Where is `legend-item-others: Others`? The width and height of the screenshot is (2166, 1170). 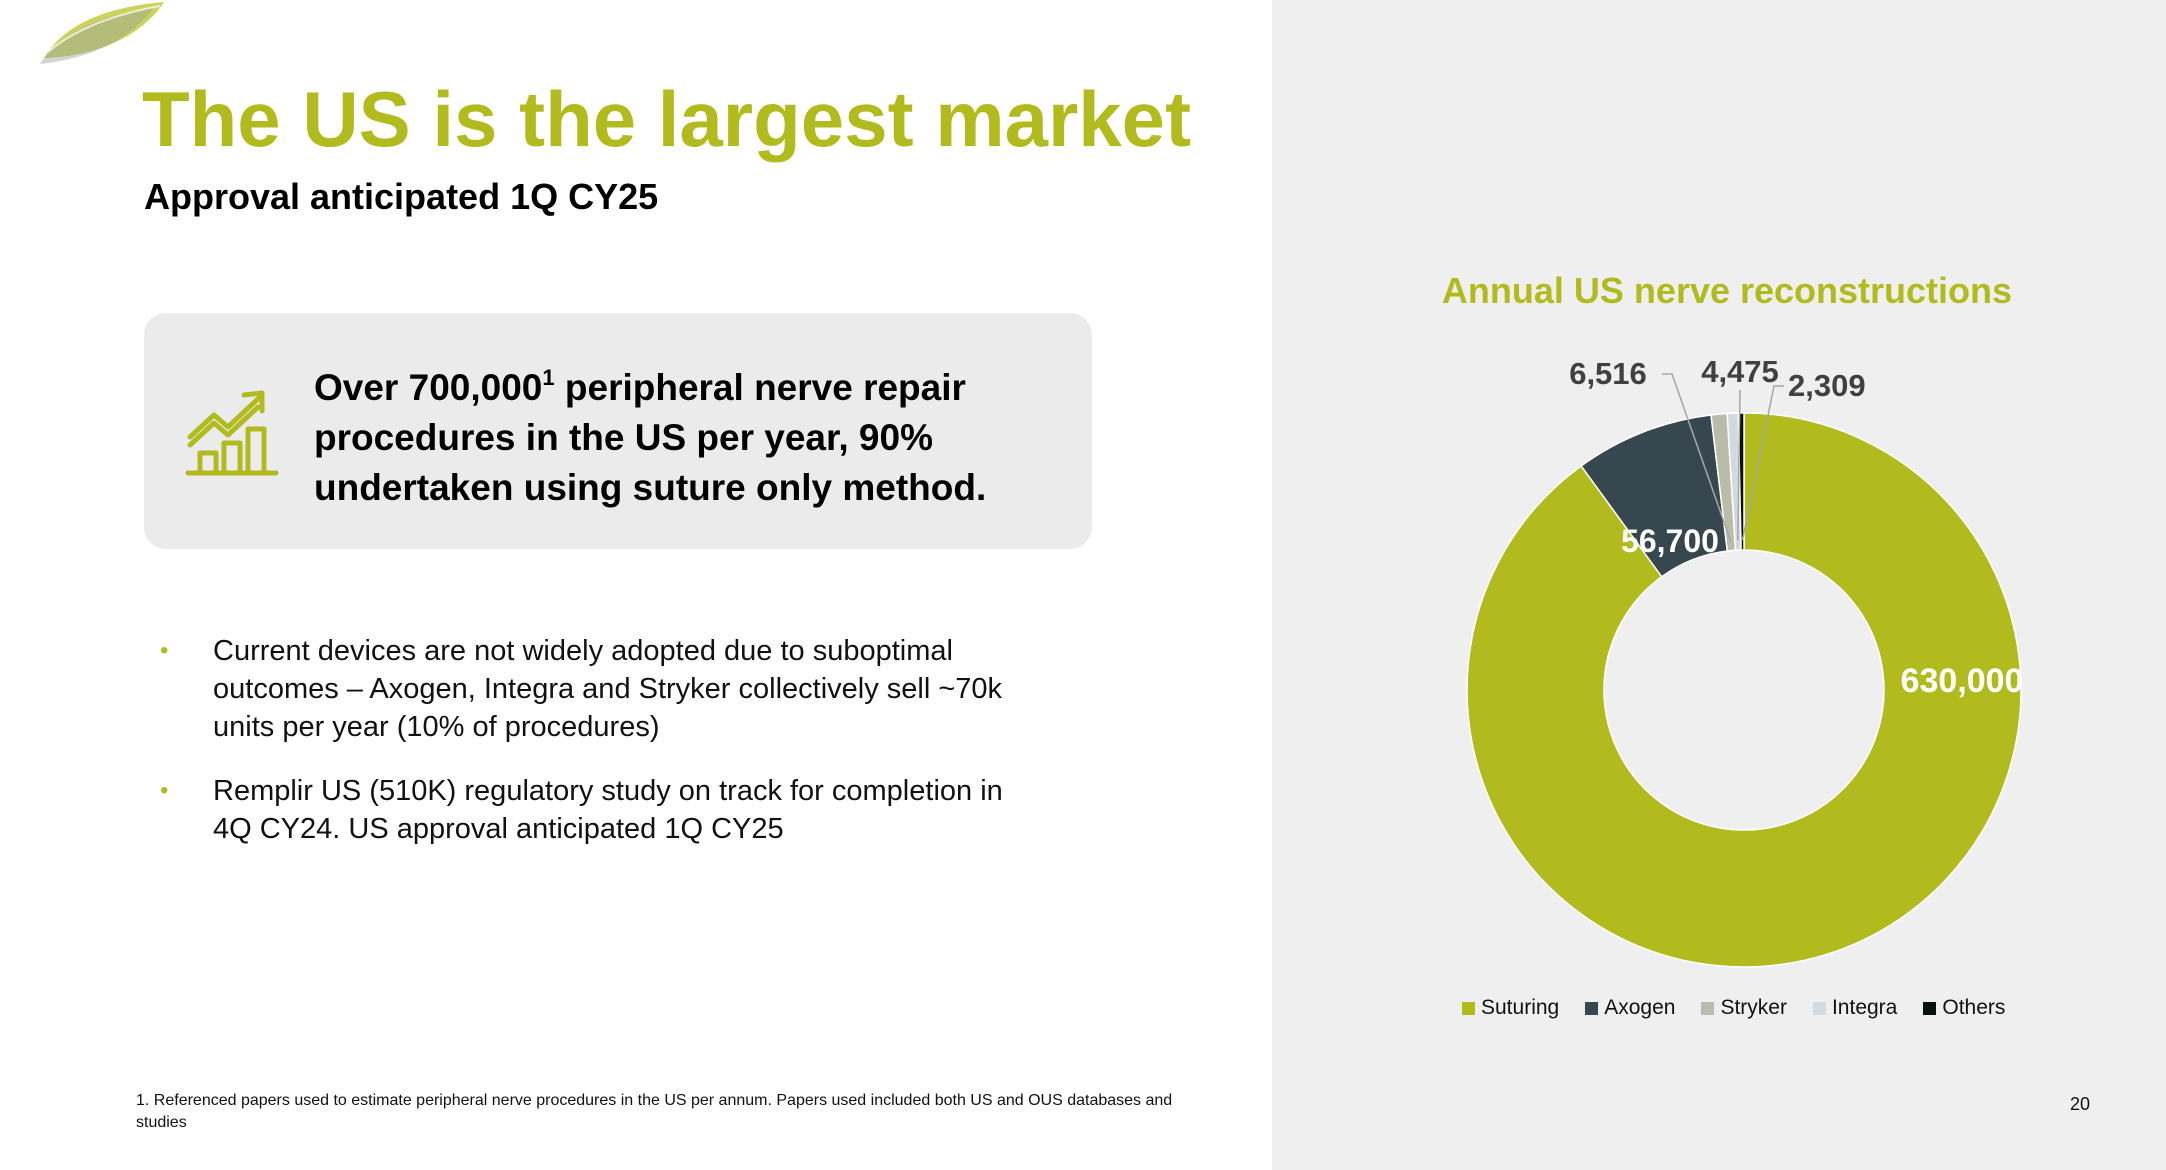 legend-item-others: Others is located at coordinates (1964, 1008).